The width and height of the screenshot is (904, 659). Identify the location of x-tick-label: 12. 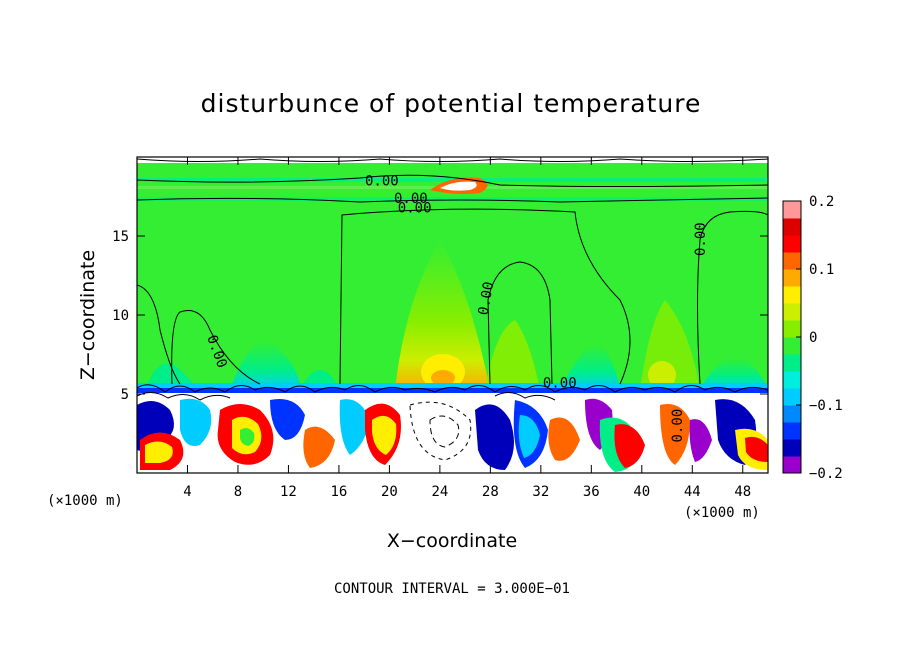
(288, 492).